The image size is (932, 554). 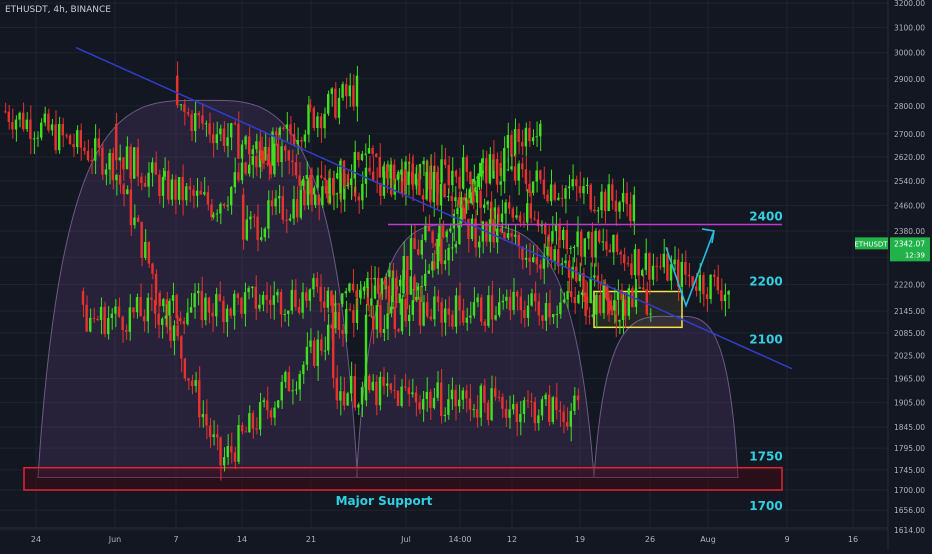 What do you see at coordinates (871, 243) in the screenshot?
I see `symbol-tag-bg` at bounding box center [871, 243].